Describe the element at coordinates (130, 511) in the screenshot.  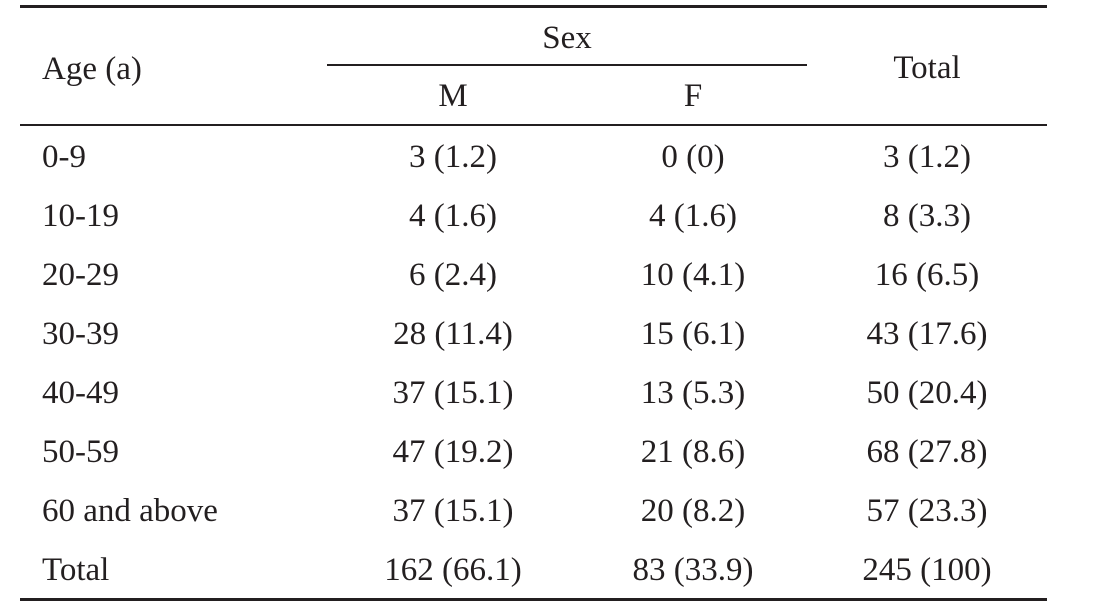
I see `cell-age: 60 and above` at that location.